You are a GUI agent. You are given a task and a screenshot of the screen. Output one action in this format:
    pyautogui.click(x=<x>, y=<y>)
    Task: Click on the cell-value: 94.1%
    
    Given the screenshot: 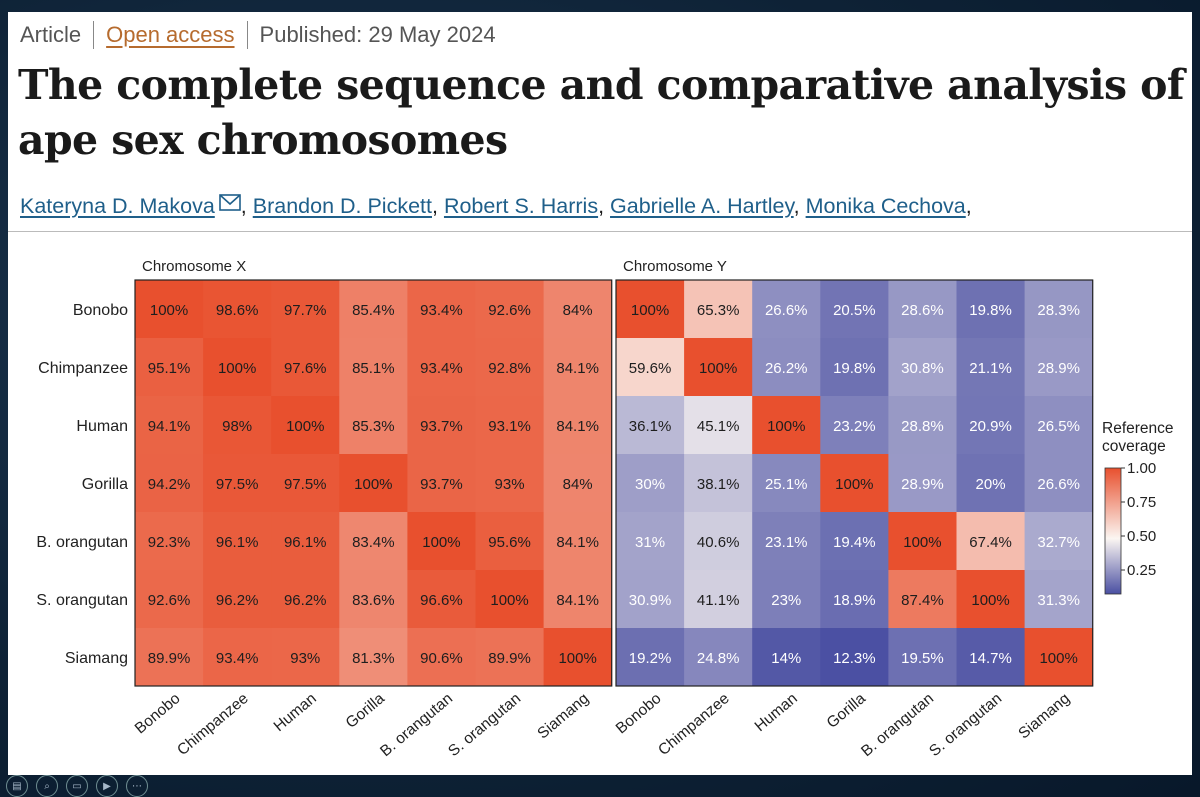 What is the action you would take?
    pyautogui.click(x=169, y=426)
    